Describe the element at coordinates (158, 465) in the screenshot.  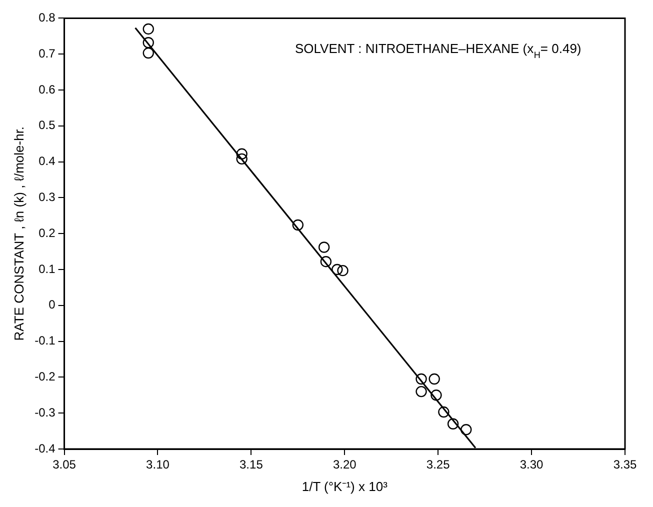
I see `x-tick-label: 3.10` at that location.